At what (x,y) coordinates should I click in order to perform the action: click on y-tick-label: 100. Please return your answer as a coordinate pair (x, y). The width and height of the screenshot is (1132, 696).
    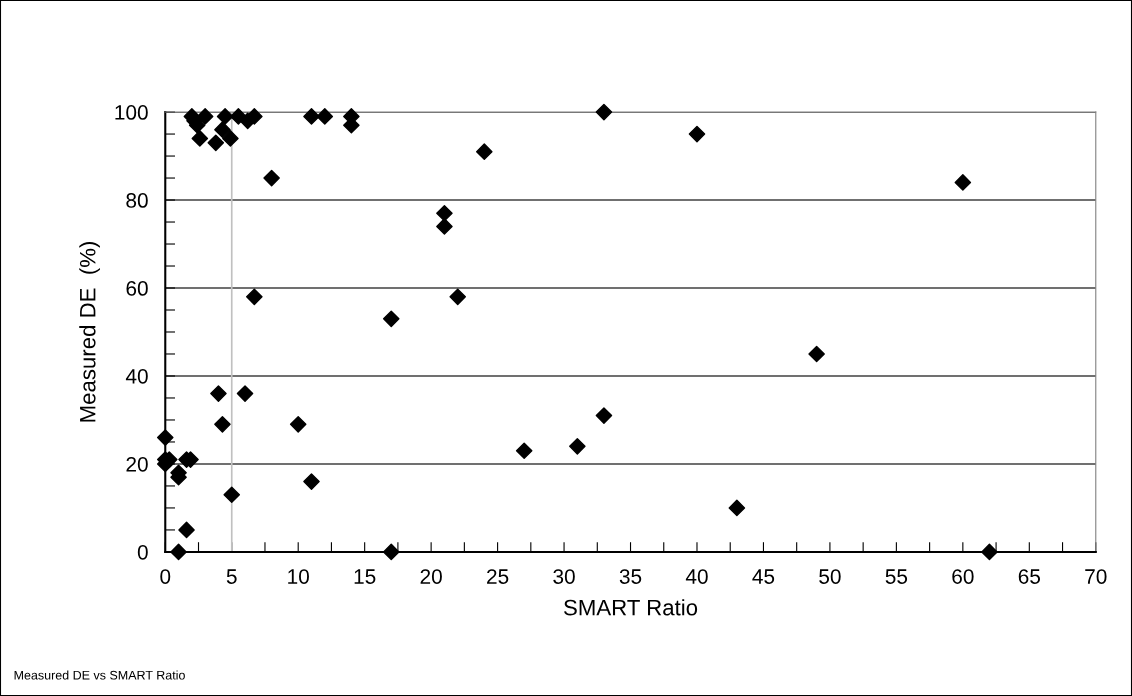
    Looking at the image, I should click on (131, 112).